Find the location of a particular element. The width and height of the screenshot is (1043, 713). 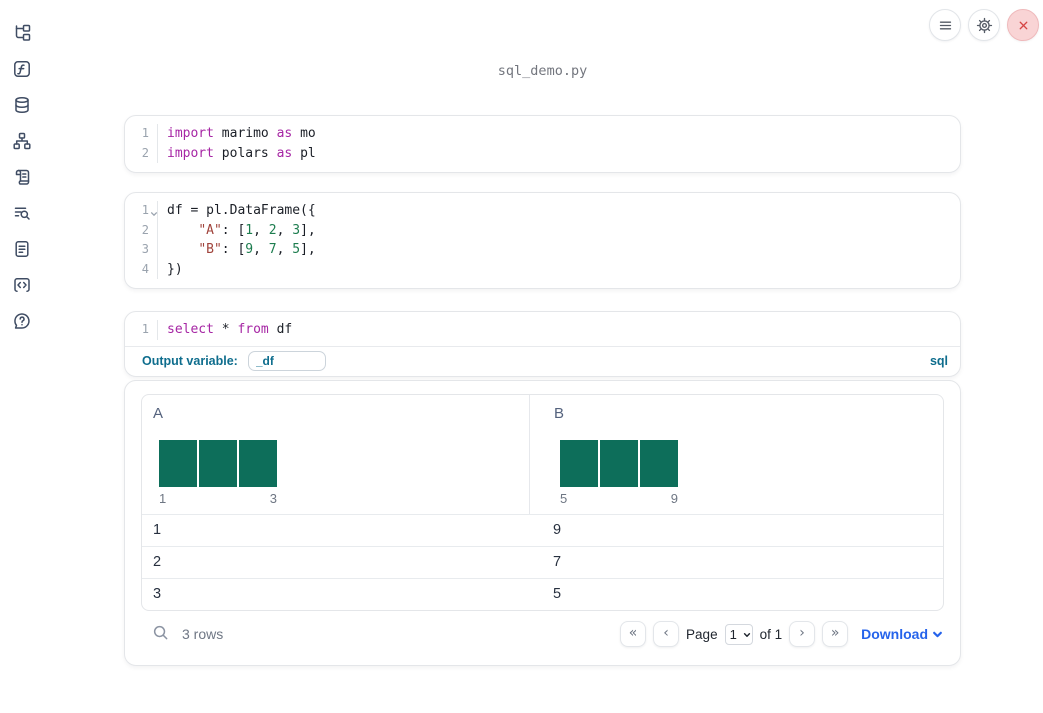

row-count-label: 3 rows is located at coordinates (203, 634).